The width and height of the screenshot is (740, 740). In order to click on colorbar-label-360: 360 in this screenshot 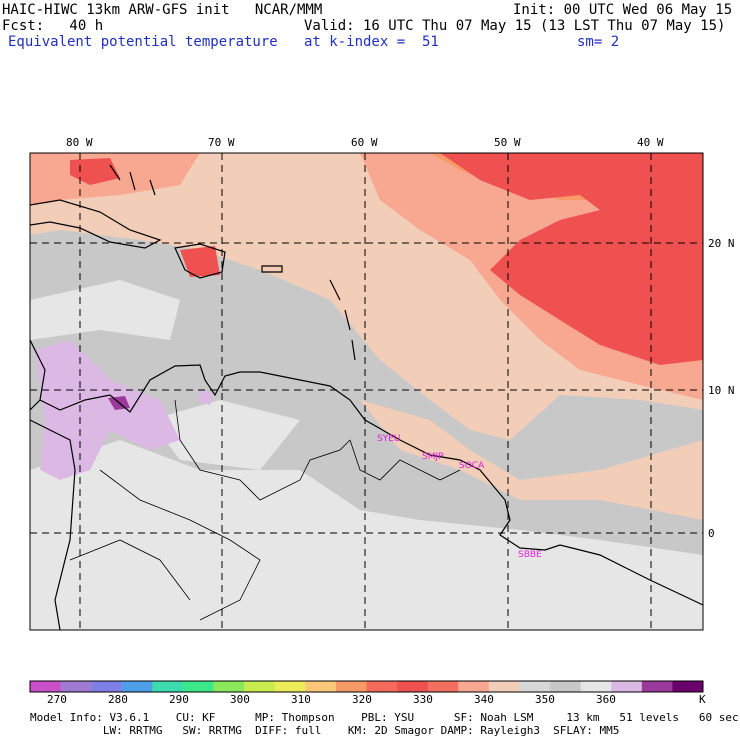, I will do `click(606, 699)`.